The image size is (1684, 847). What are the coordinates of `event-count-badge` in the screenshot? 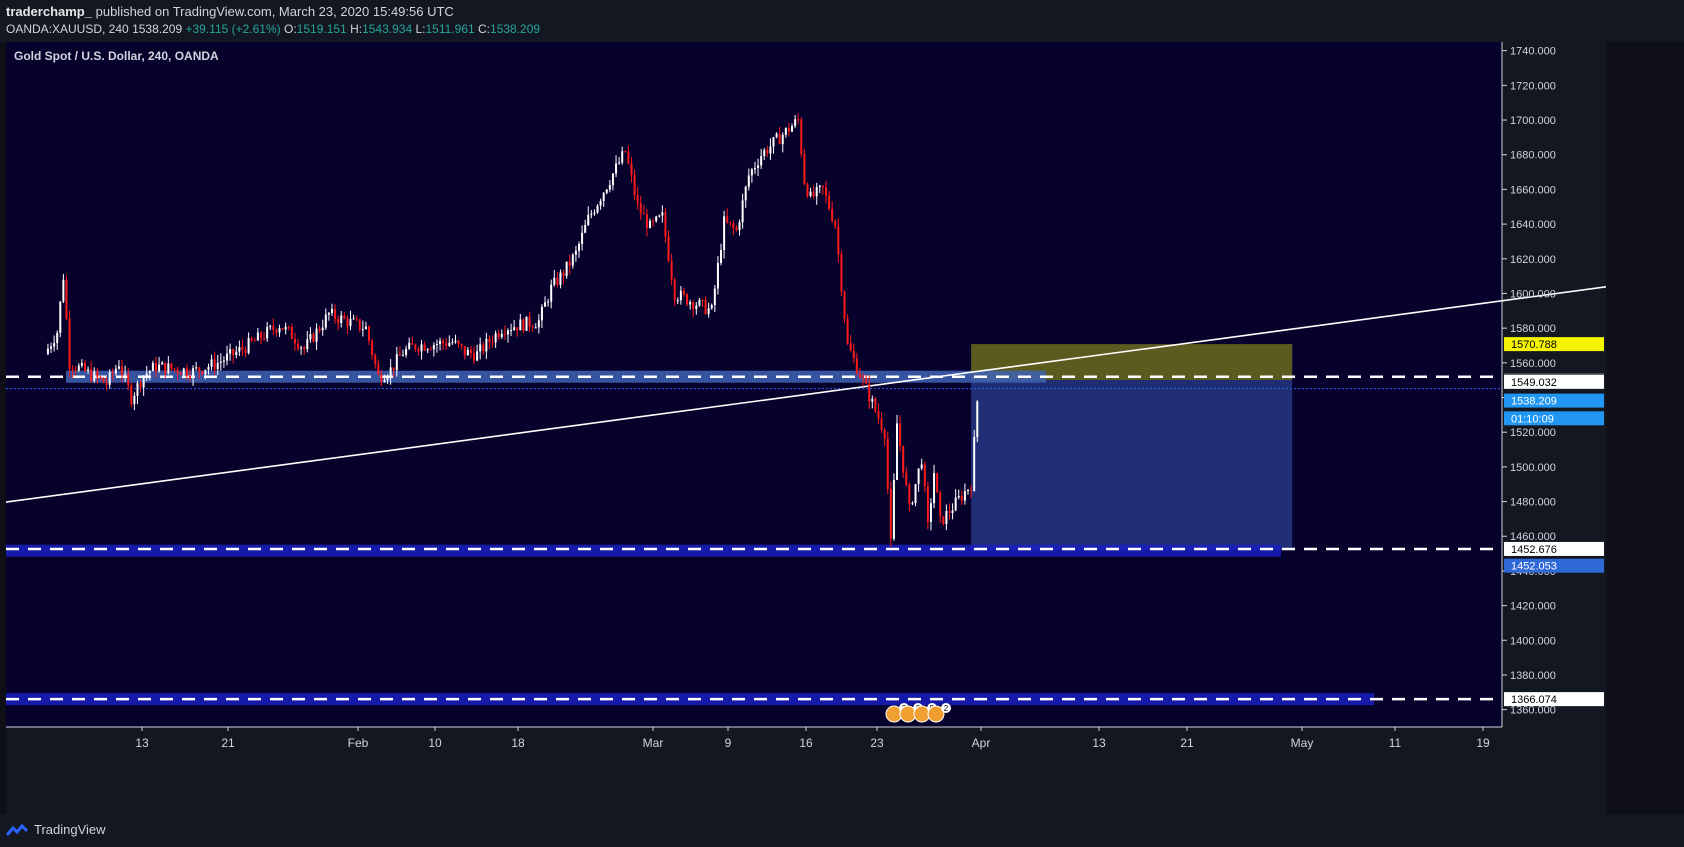 It's located at (946, 708).